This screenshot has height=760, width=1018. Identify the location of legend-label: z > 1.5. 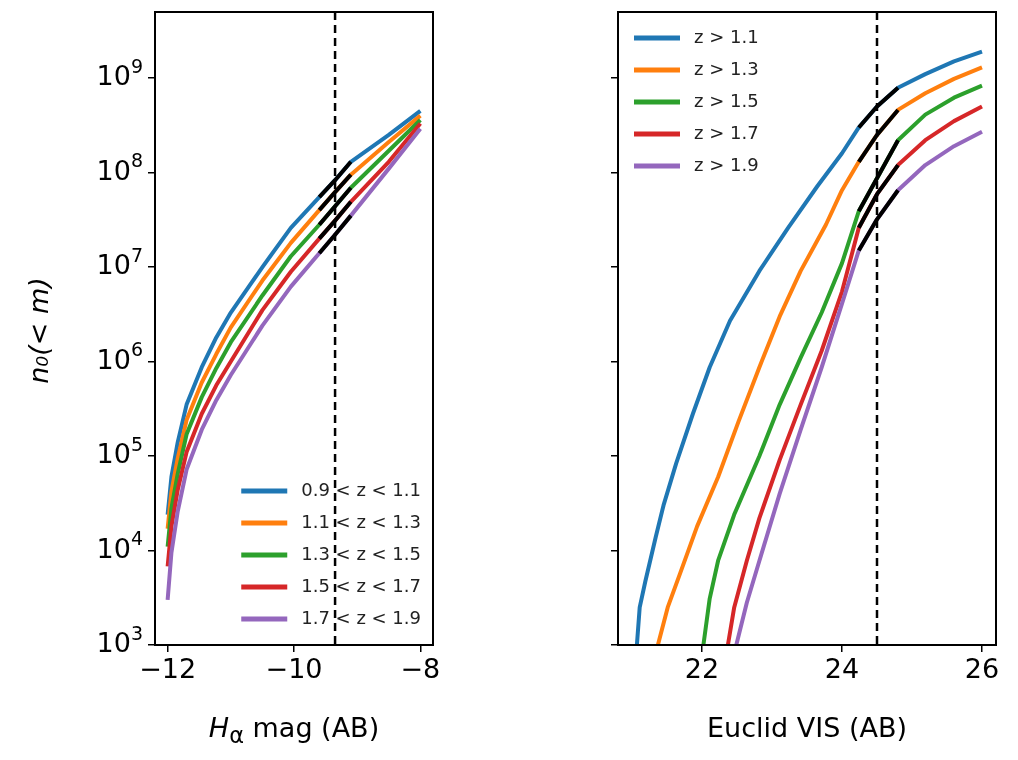
(726, 100).